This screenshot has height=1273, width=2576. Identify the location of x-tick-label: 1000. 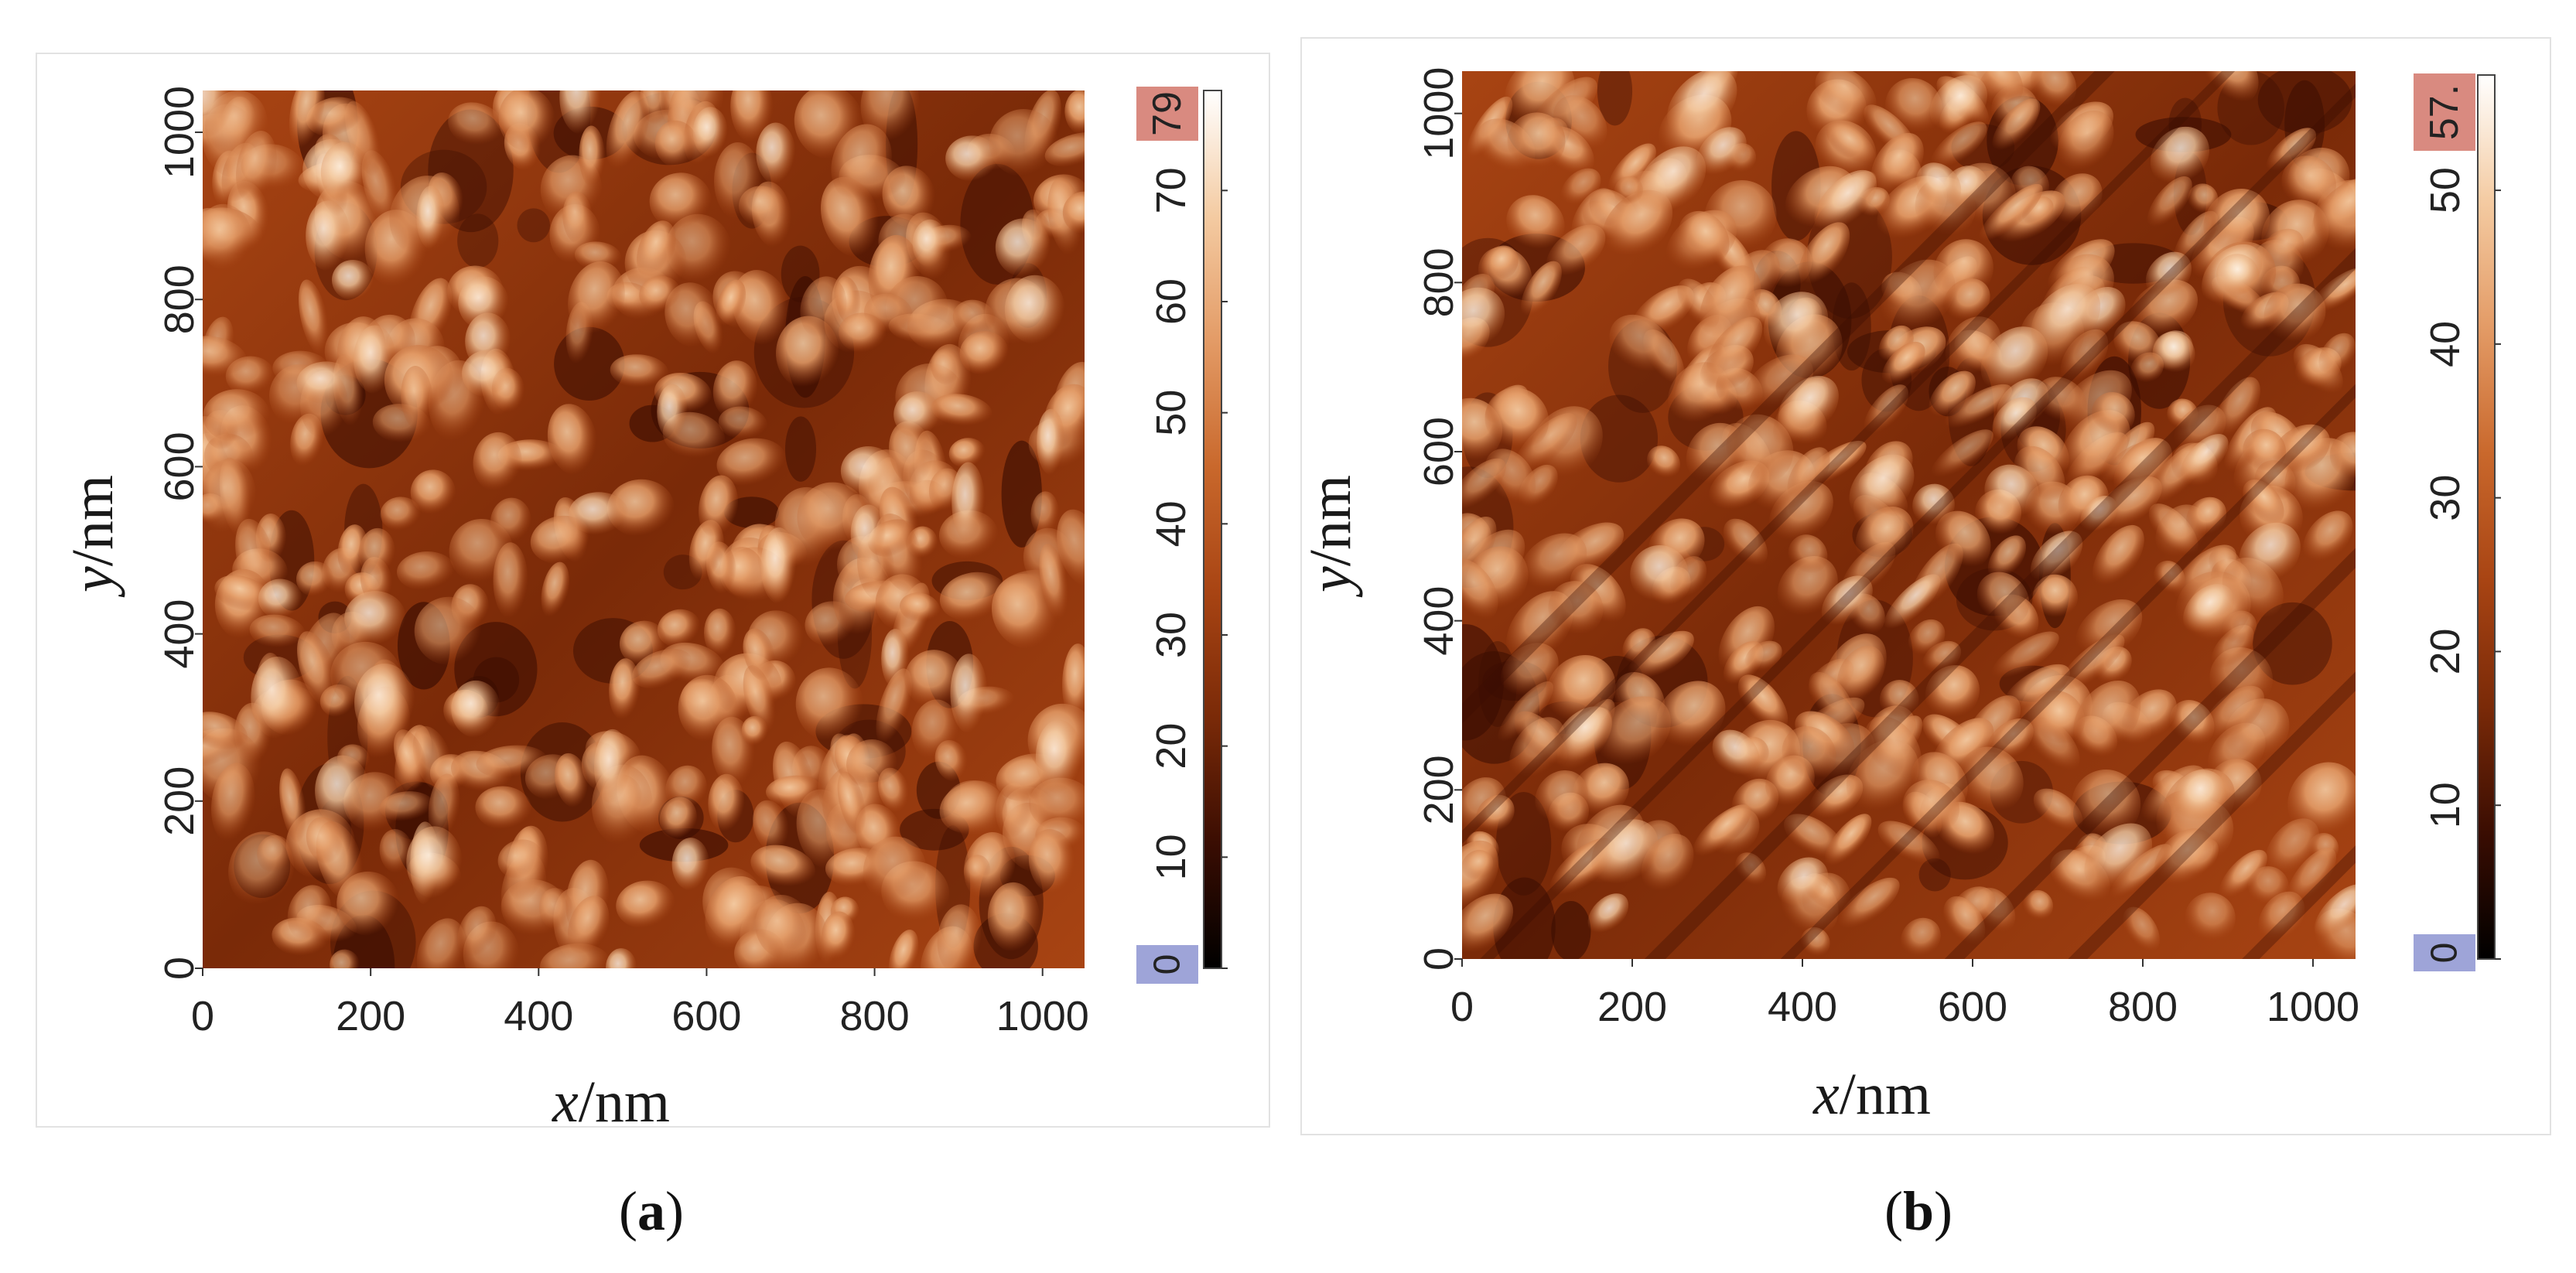
(2313, 1007).